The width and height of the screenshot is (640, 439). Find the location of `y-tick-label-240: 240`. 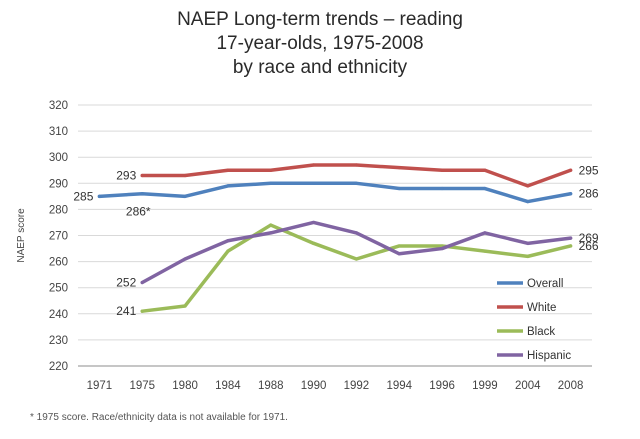

y-tick-label-240: 240 is located at coordinates (58, 315).